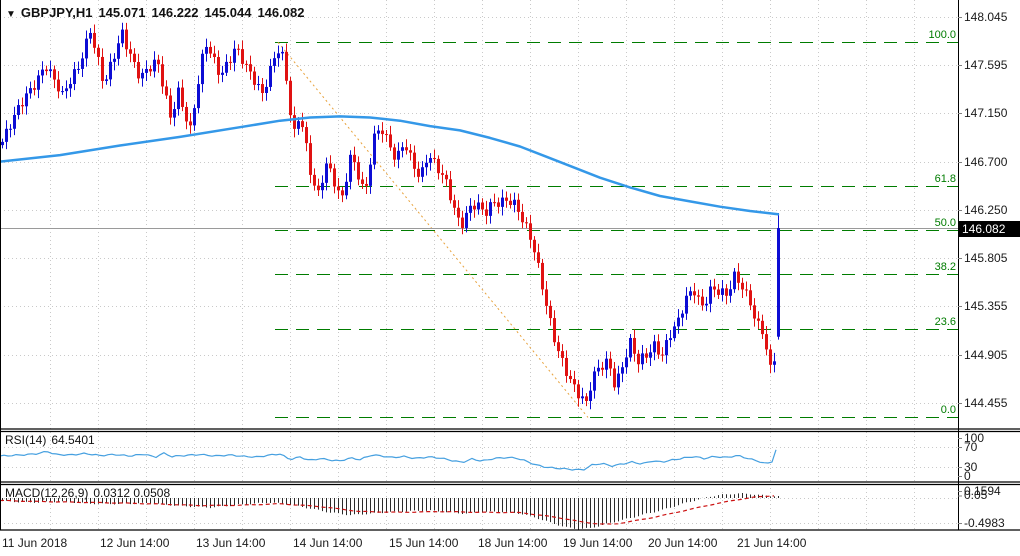 The image size is (1020, 556). Describe the element at coordinates (967, 476) in the screenshot. I see `rsi-scale-label: 0` at that location.